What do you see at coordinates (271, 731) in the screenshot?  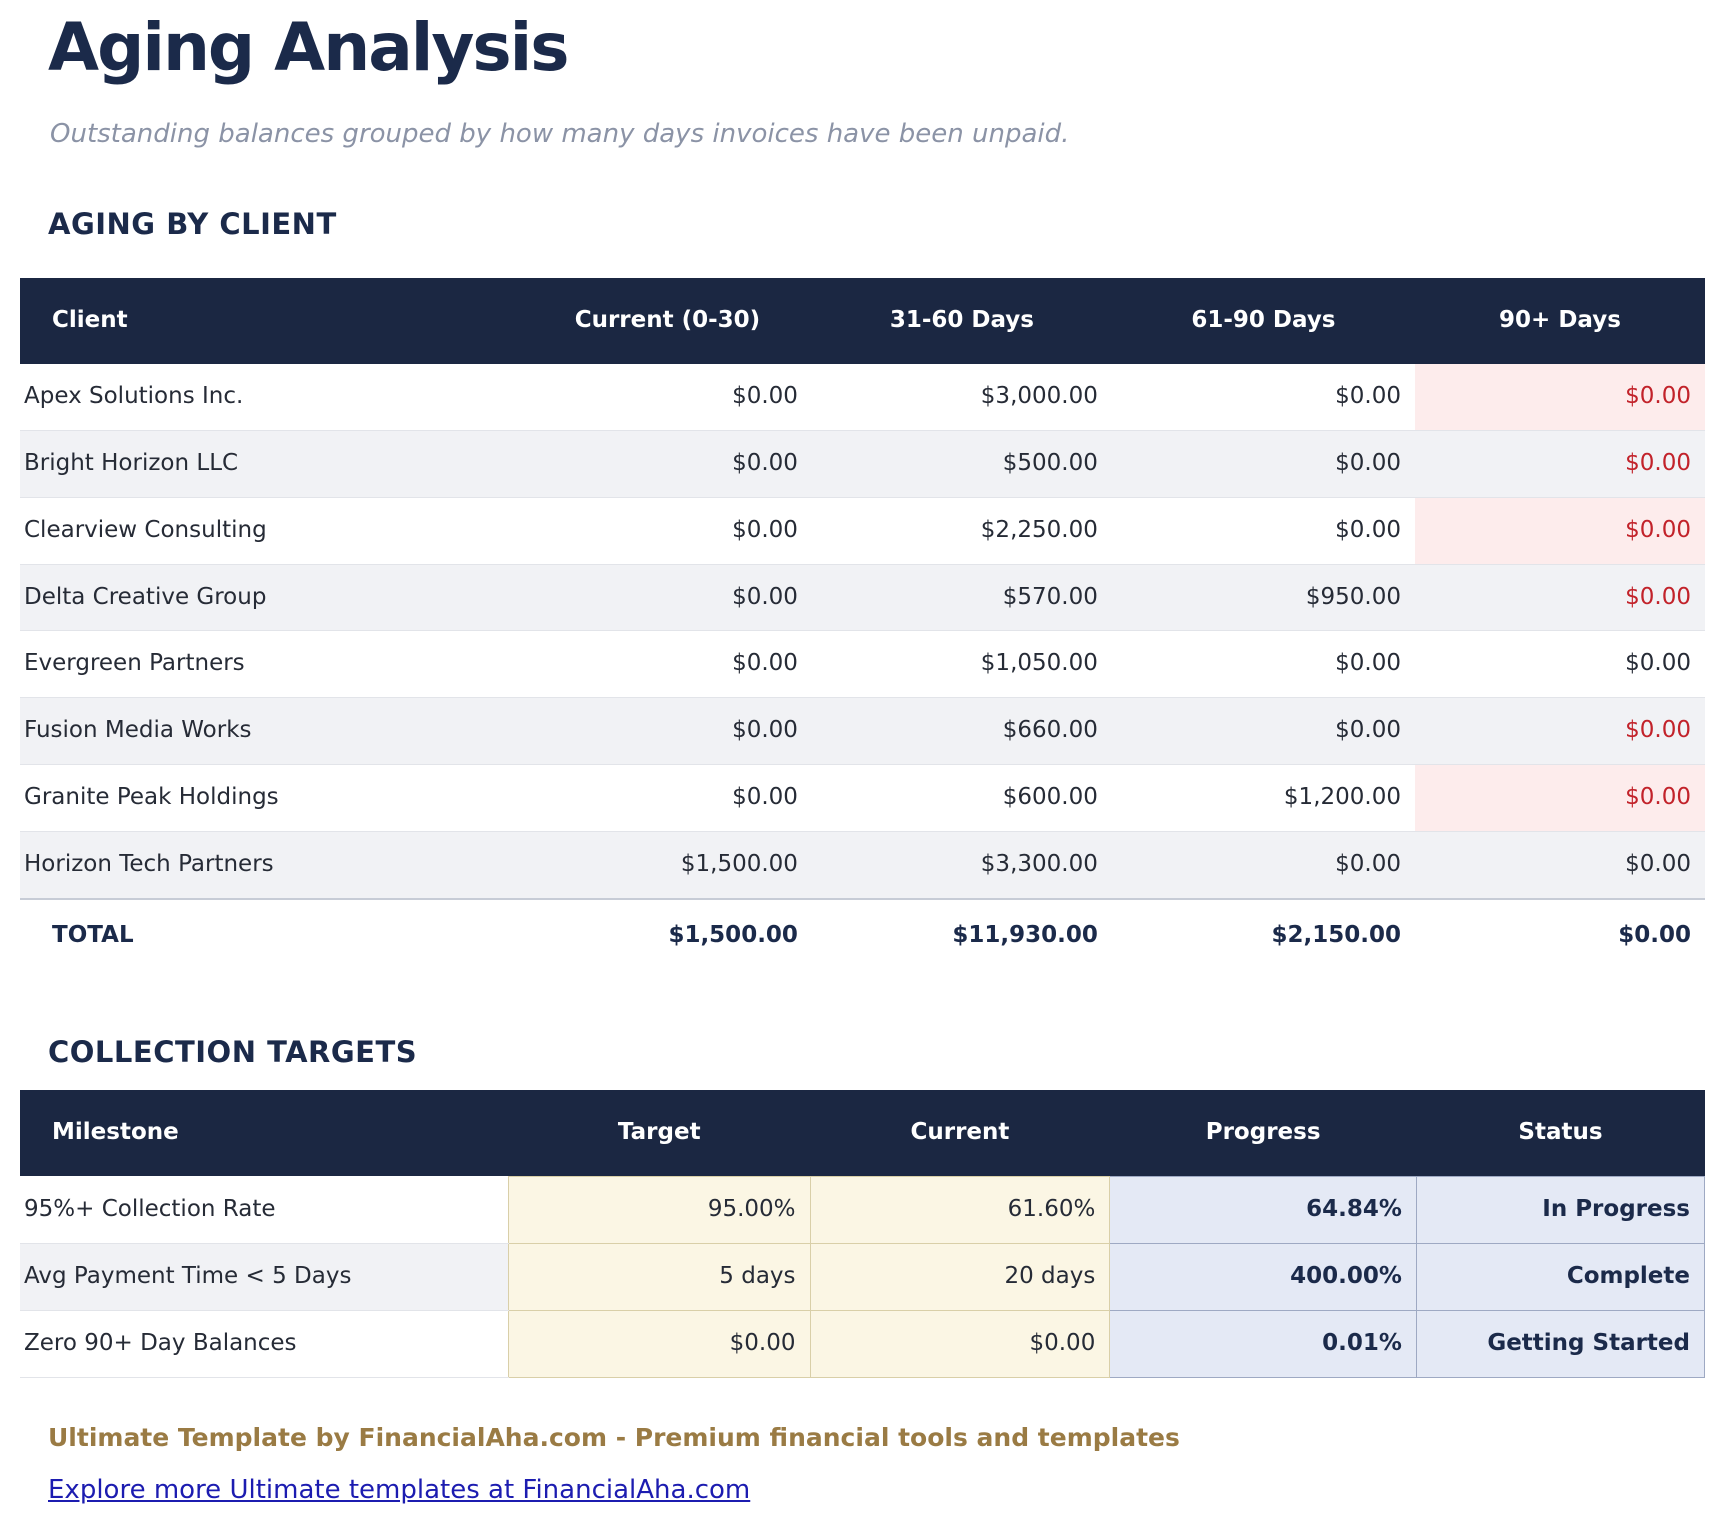 I see `client-name: Fusion Media Works` at bounding box center [271, 731].